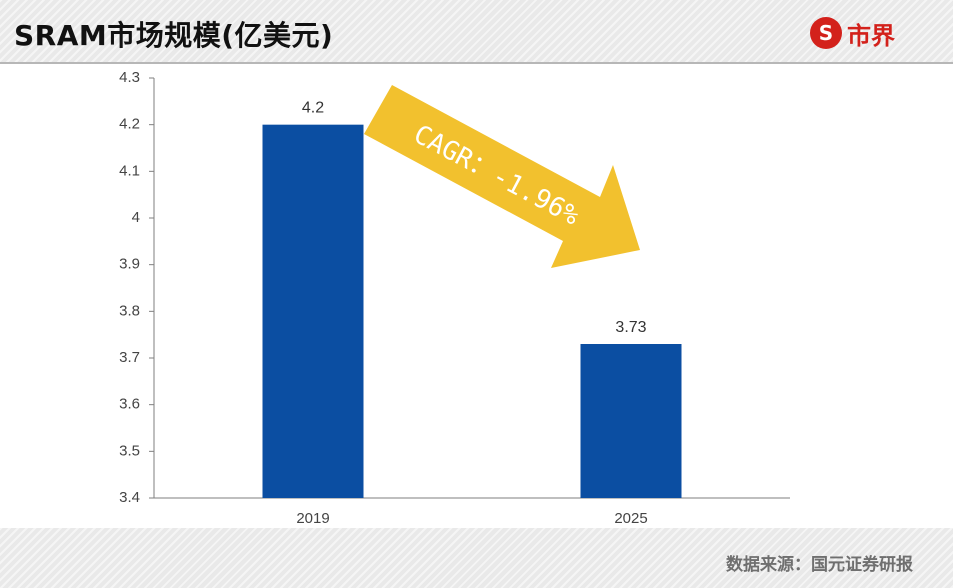 The height and width of the screenshot is (588, 953). Describe the element at coordinates (129, 264) in the screenshot. I see `y-tick-label: 3.9` at that location.